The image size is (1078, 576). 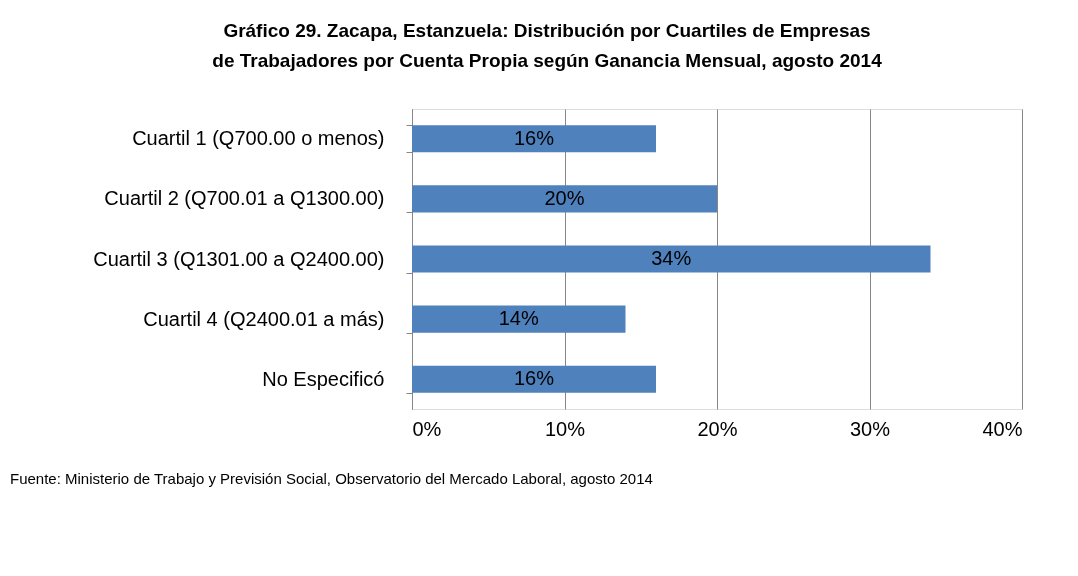 What do you see at coordinates (264, 318) in the screenshot?
I see `y-tick-label: Cuartil 4 (Q2400.01 a más)` at bounding box center [264, 318].